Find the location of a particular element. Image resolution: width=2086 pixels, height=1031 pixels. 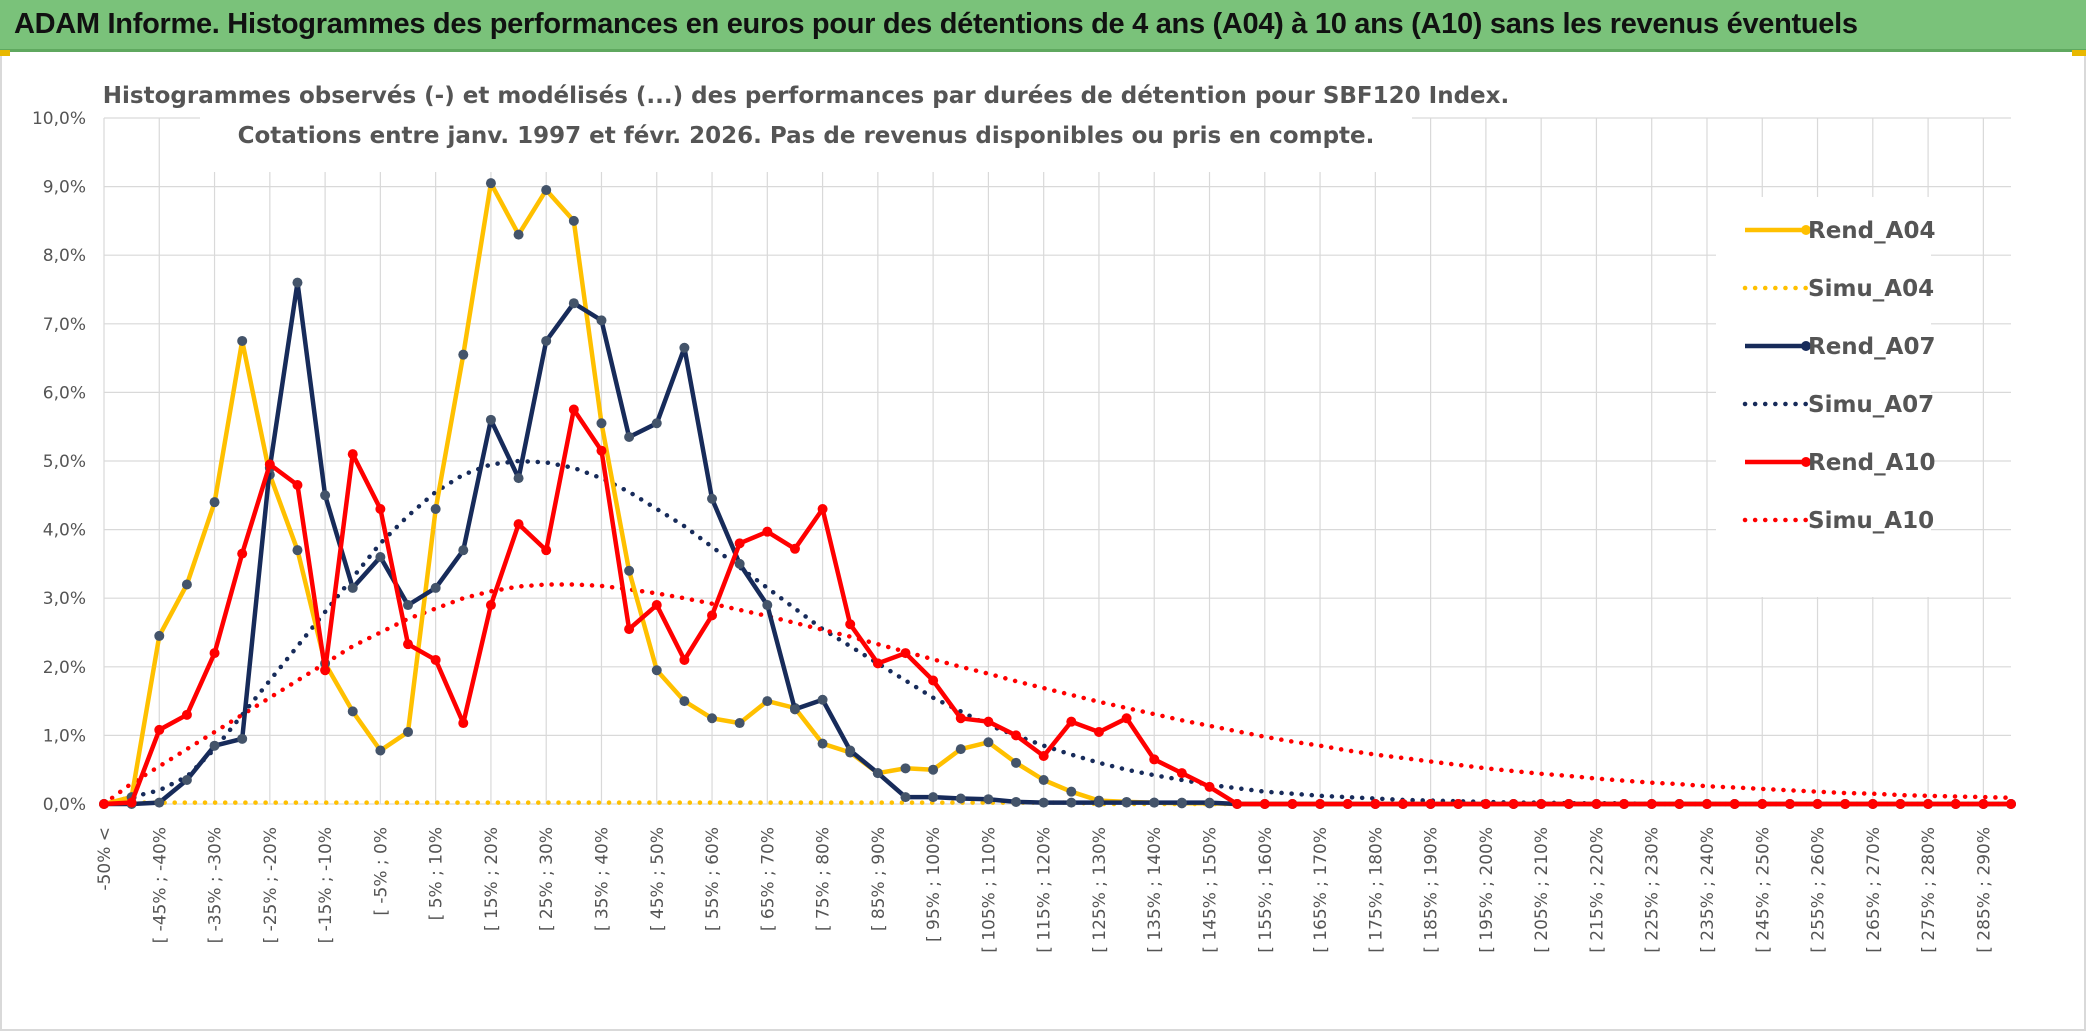

legend-background is located at coordinates (1823, 397).